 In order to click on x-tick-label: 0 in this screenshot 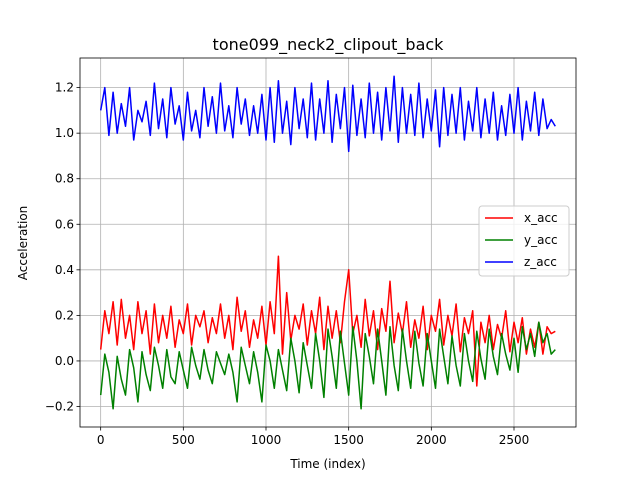, I will do `click(101, 440)`.